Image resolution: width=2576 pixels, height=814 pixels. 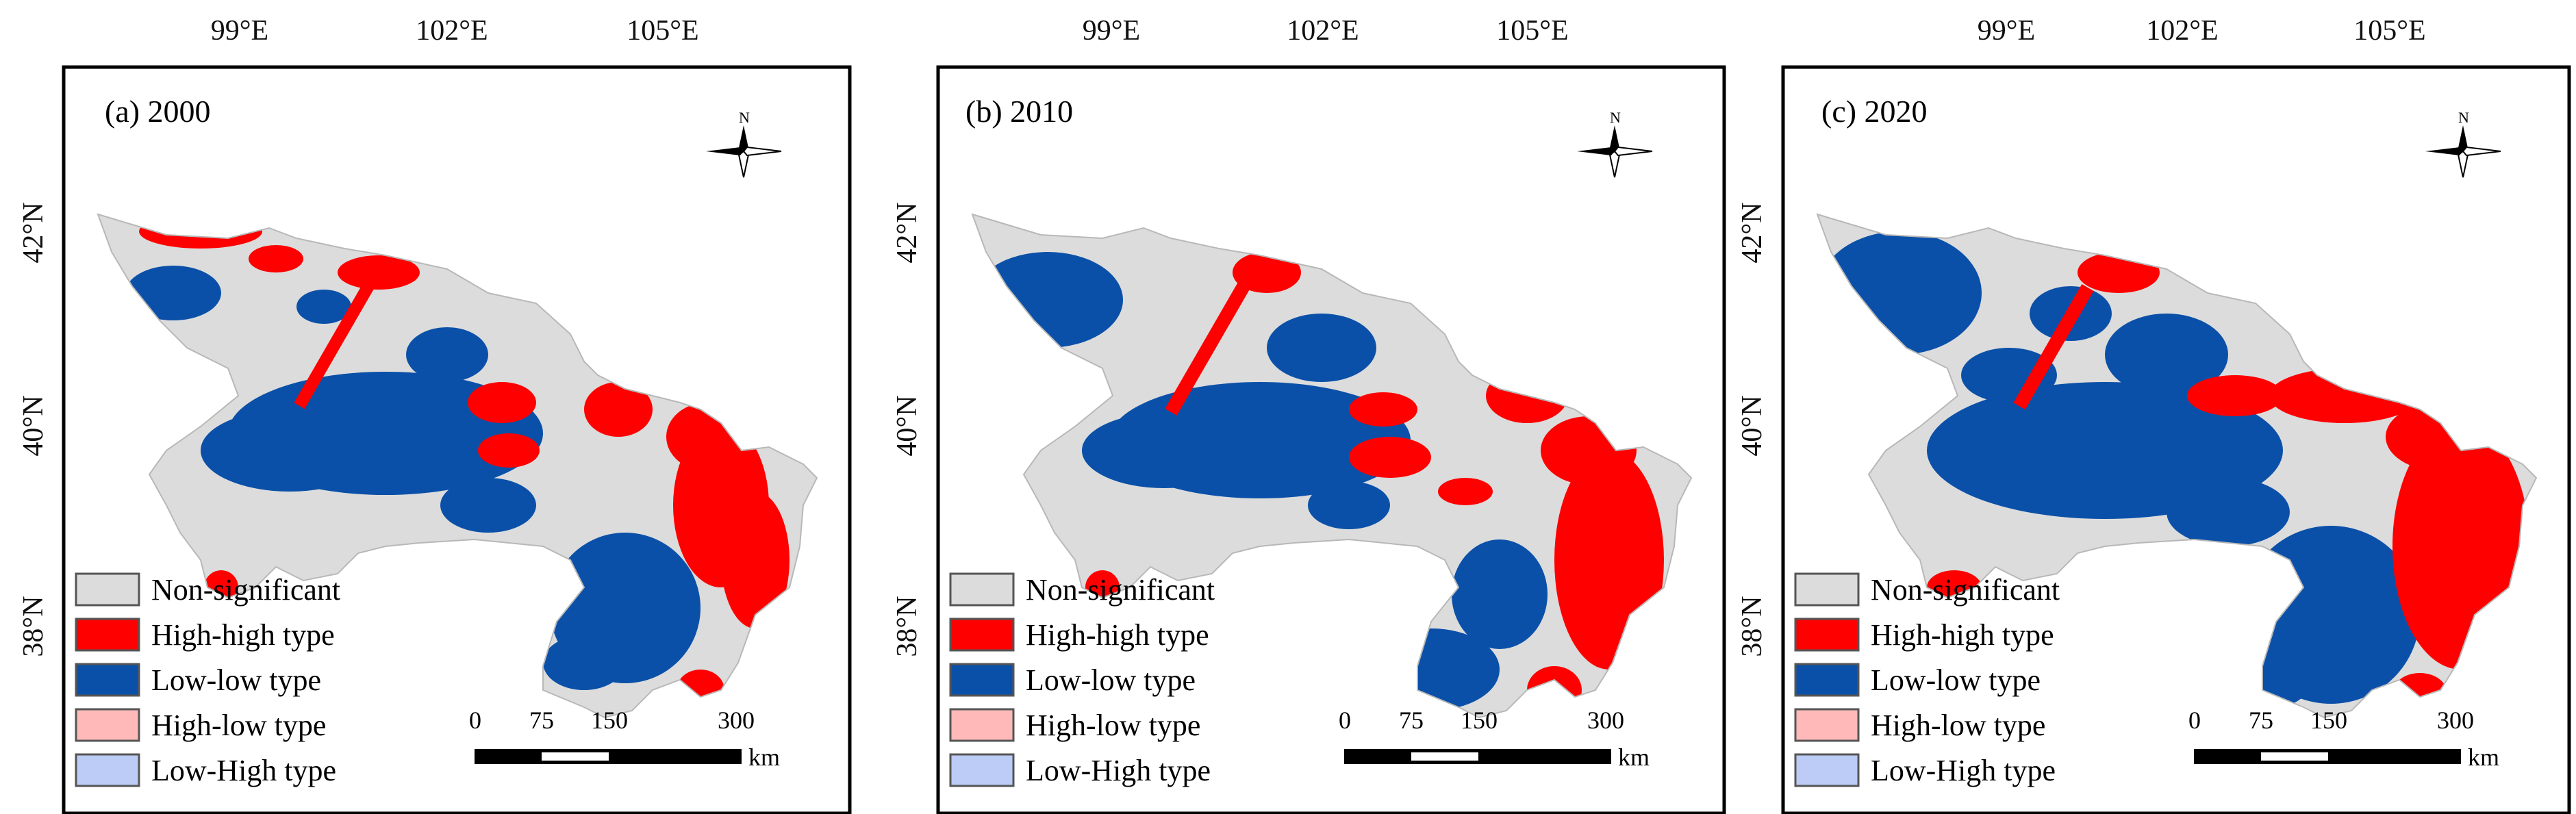 I want to click on panel-label: (a) 2000, so click(x=158, y=111).